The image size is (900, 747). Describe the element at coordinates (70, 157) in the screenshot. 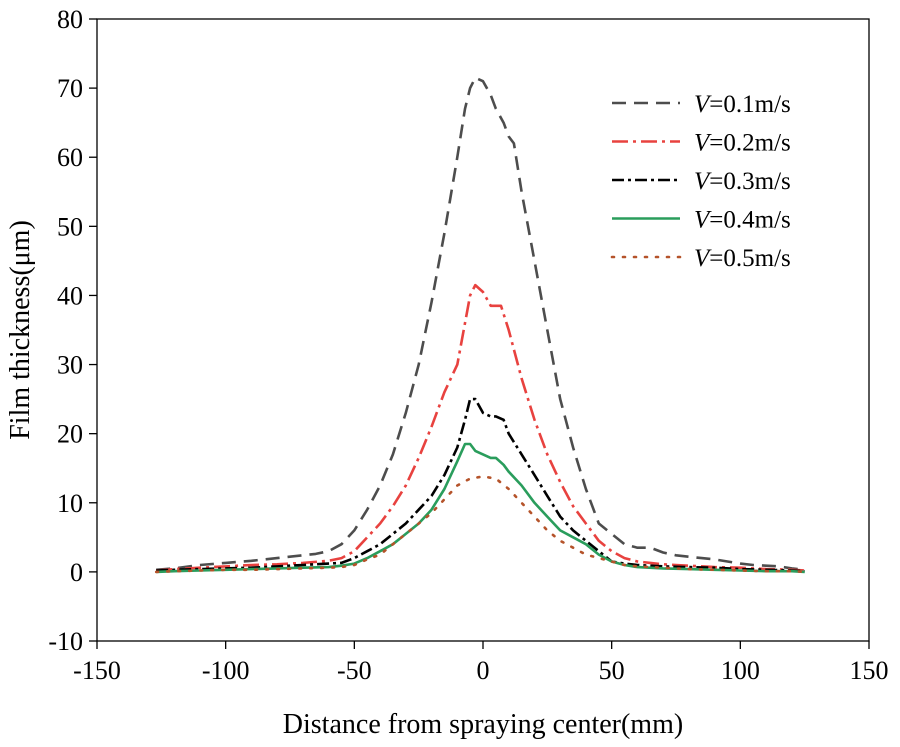

I see `y-tick-label: 60` at that location.